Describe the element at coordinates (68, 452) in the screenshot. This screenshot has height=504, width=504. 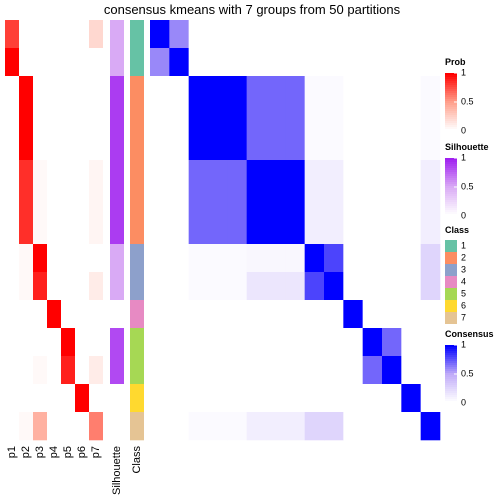
I see `column-label: p5` at that location.